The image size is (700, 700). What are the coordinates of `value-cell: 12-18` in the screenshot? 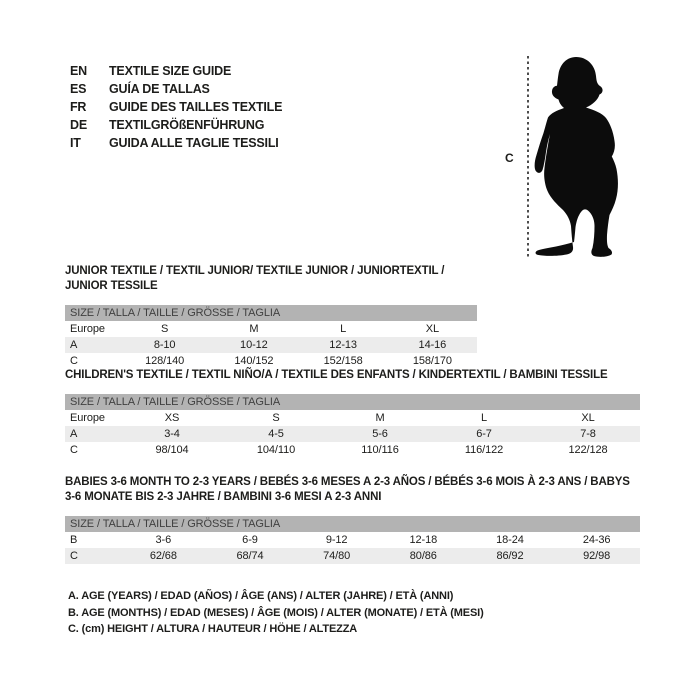 It's located at (423, 540).